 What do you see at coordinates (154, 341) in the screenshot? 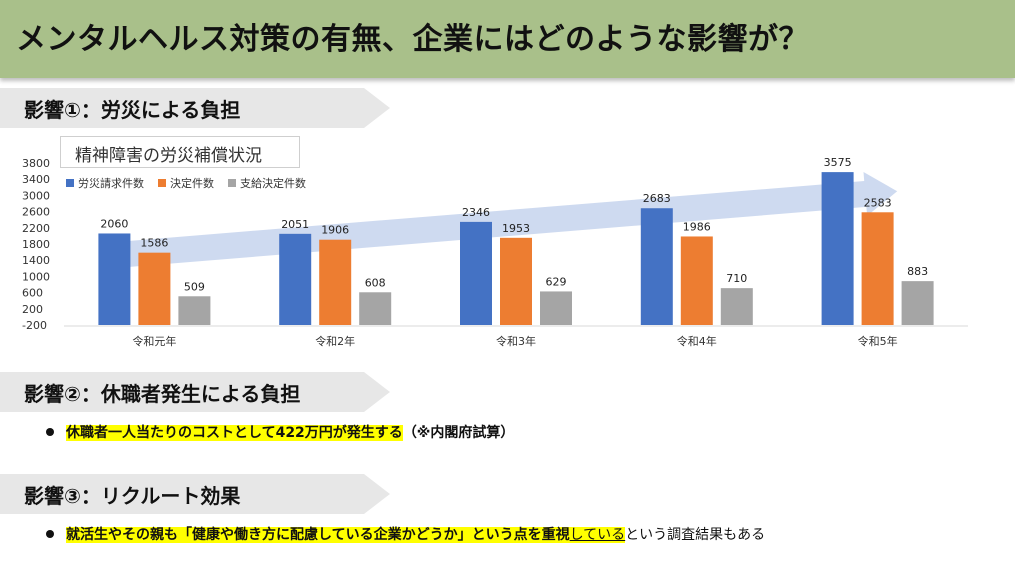
I see `x-tick-label: 令和元年` at bounding box center [154, 341].